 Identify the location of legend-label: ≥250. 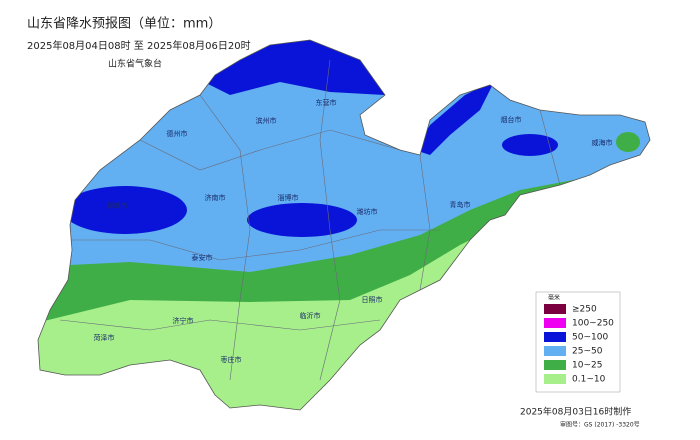
(584, 310).